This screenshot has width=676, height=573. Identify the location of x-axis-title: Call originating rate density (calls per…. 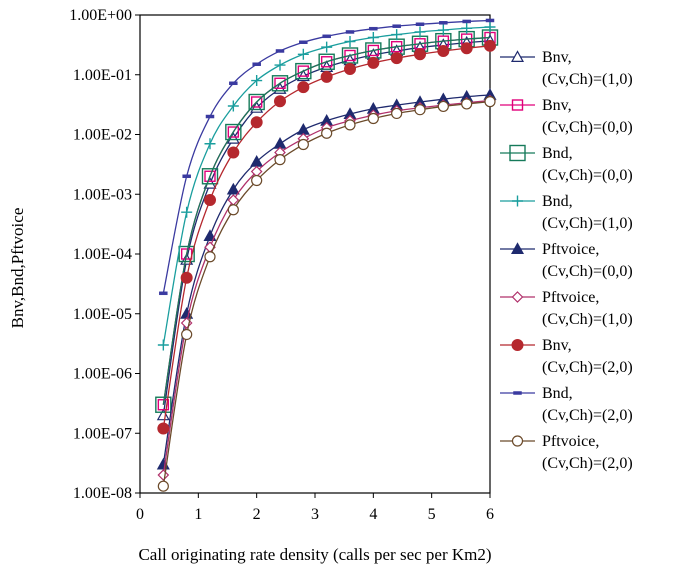
(314, 554).